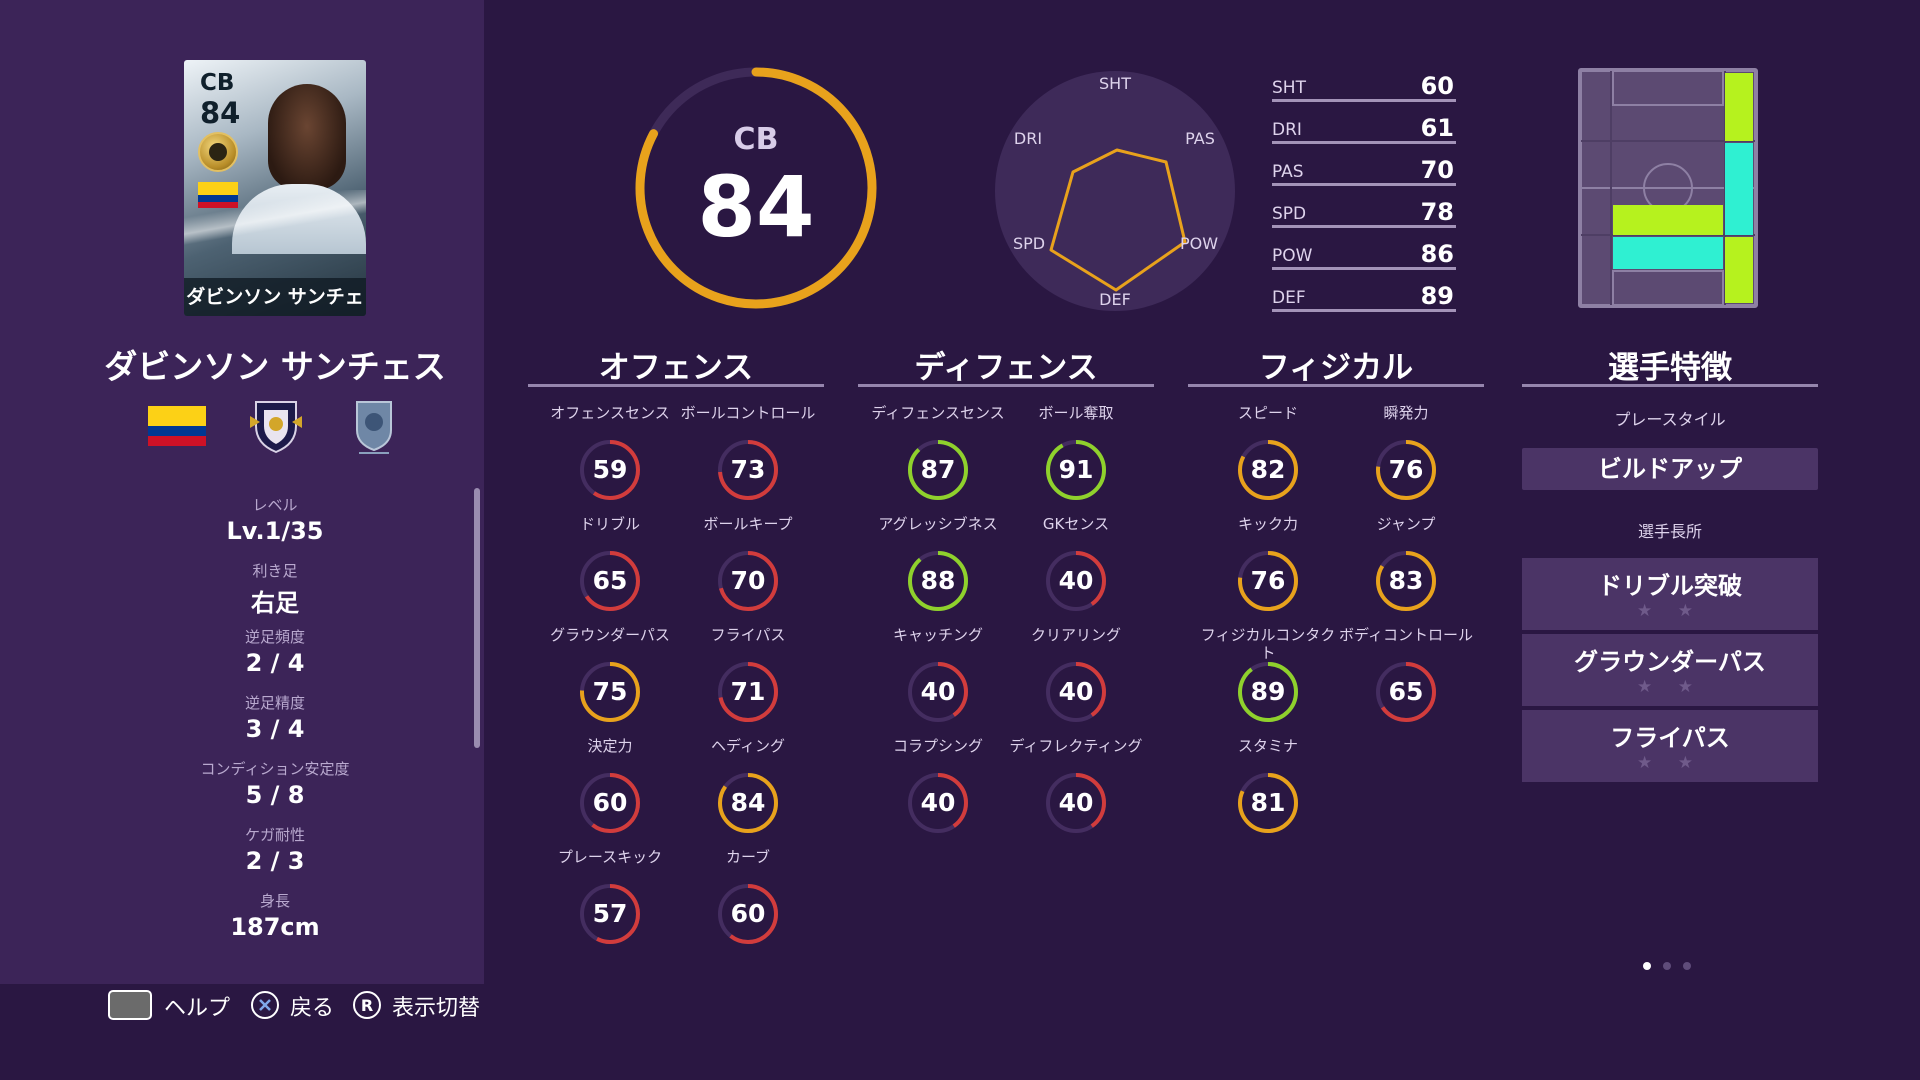  I want to click on playstyle-label: プレースタイル, so click(1670, 419).